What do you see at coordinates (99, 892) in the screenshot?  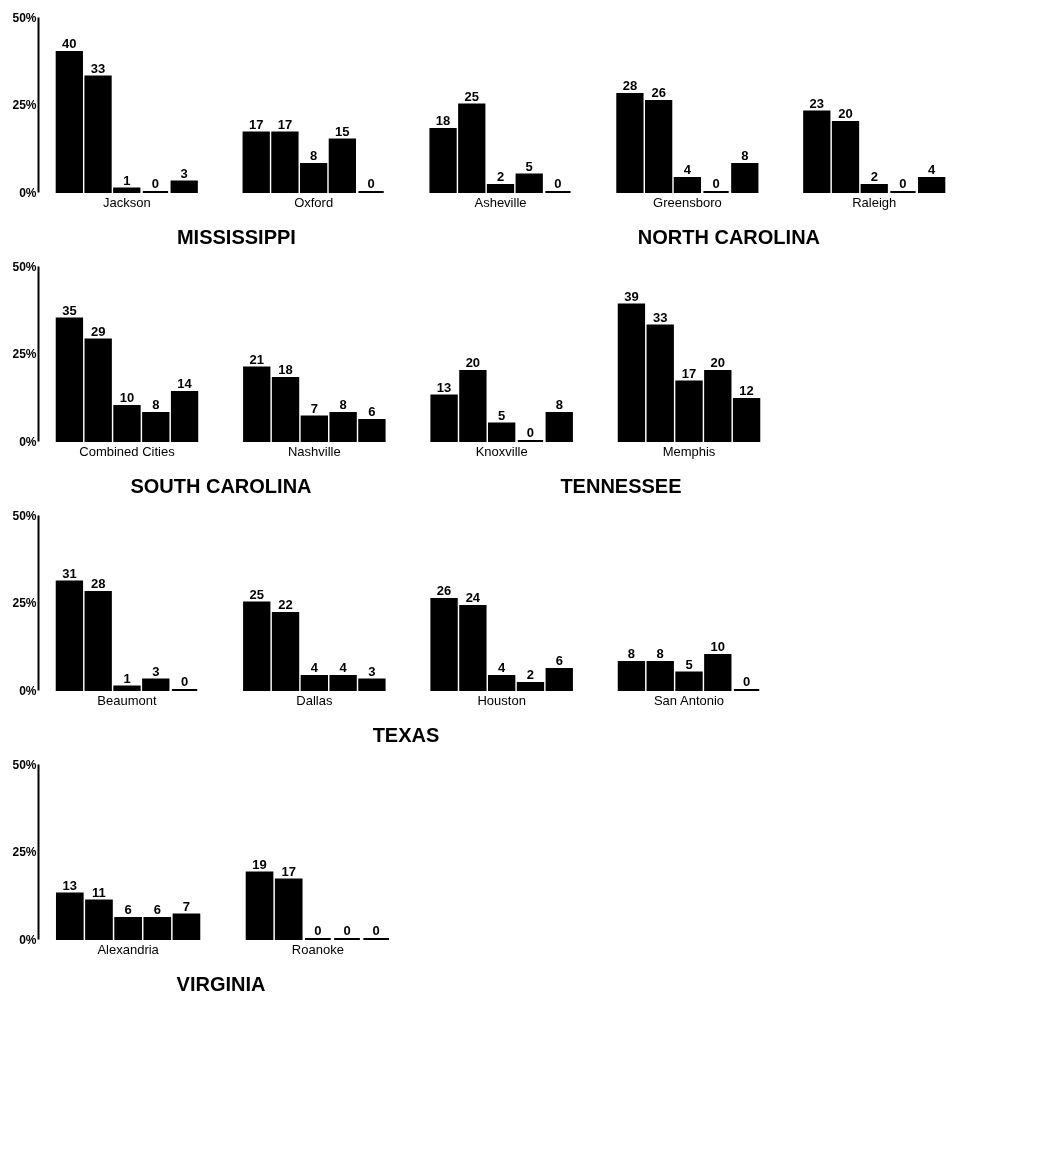 I see `data-label: 11` at bounding box center [99, 892].